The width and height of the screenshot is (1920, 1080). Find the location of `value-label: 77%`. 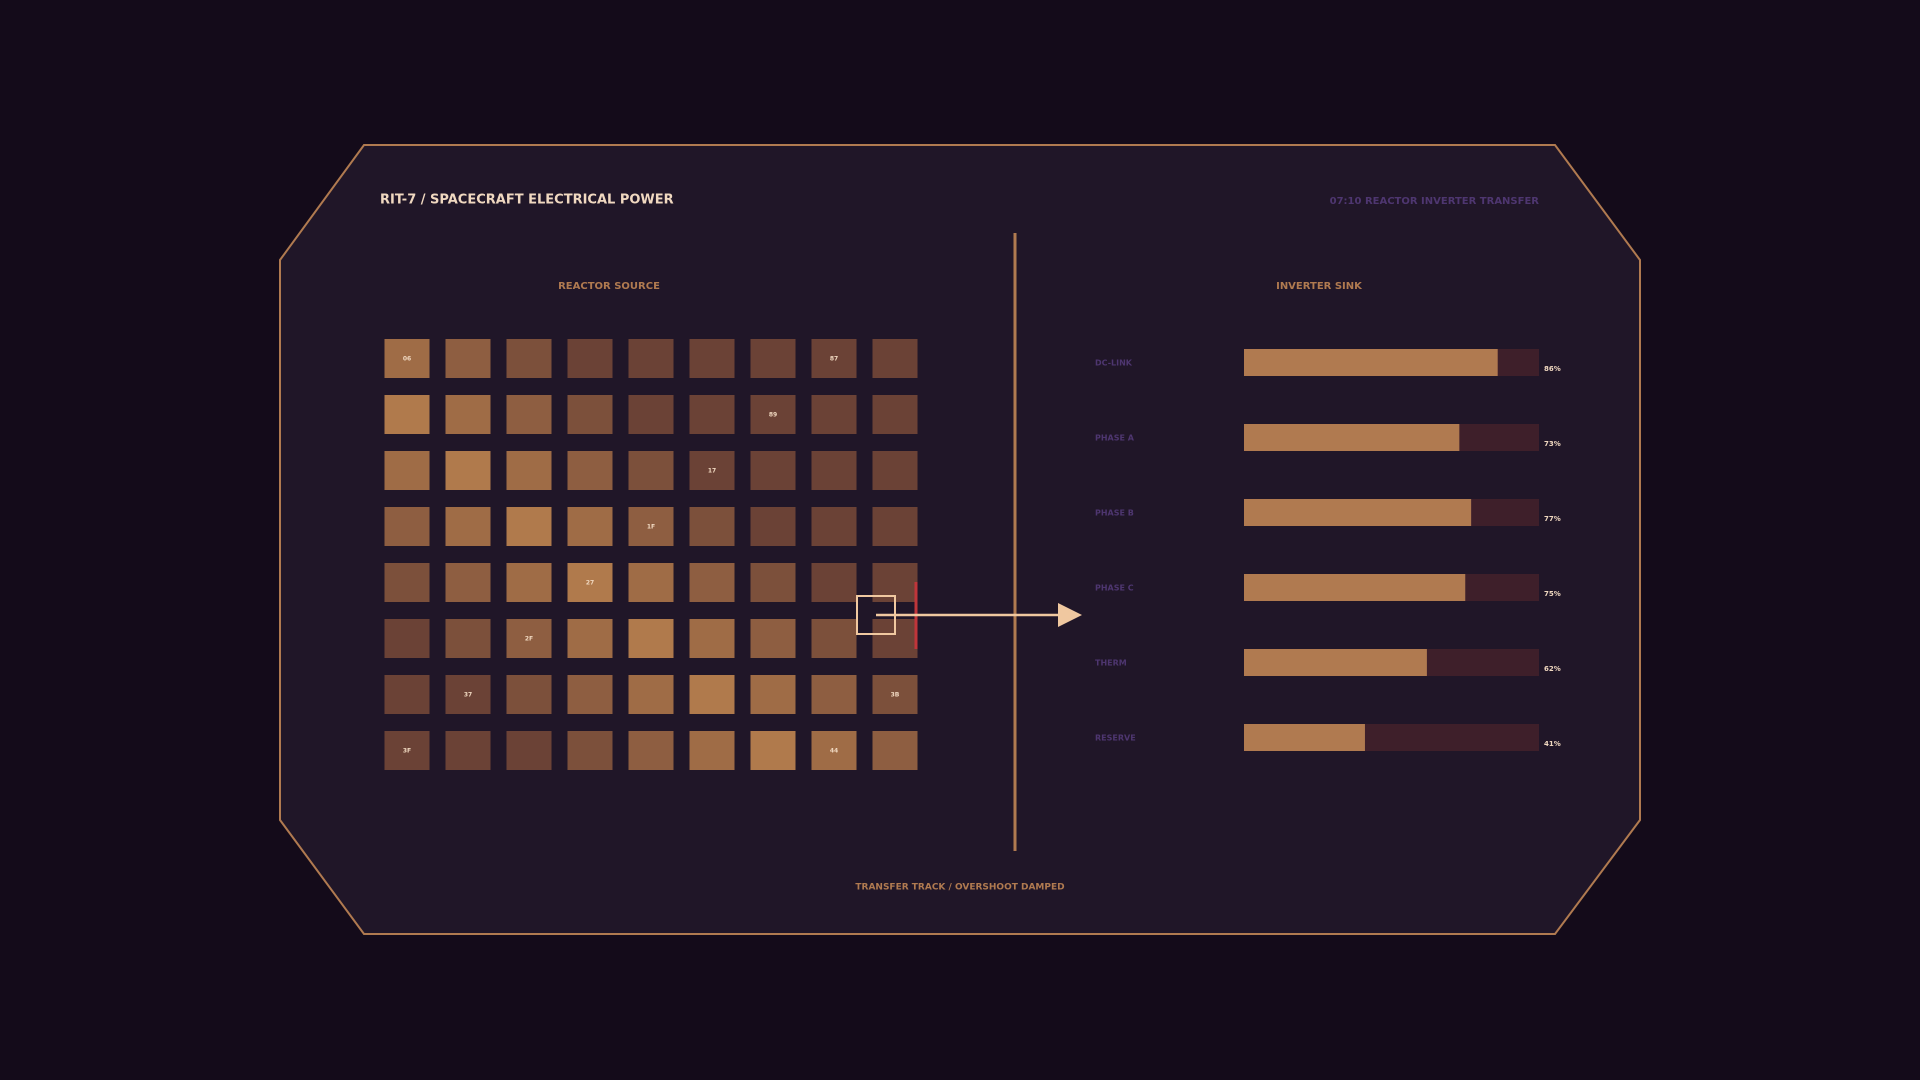

value-label: 77% is located at coordinates (1552, 519).